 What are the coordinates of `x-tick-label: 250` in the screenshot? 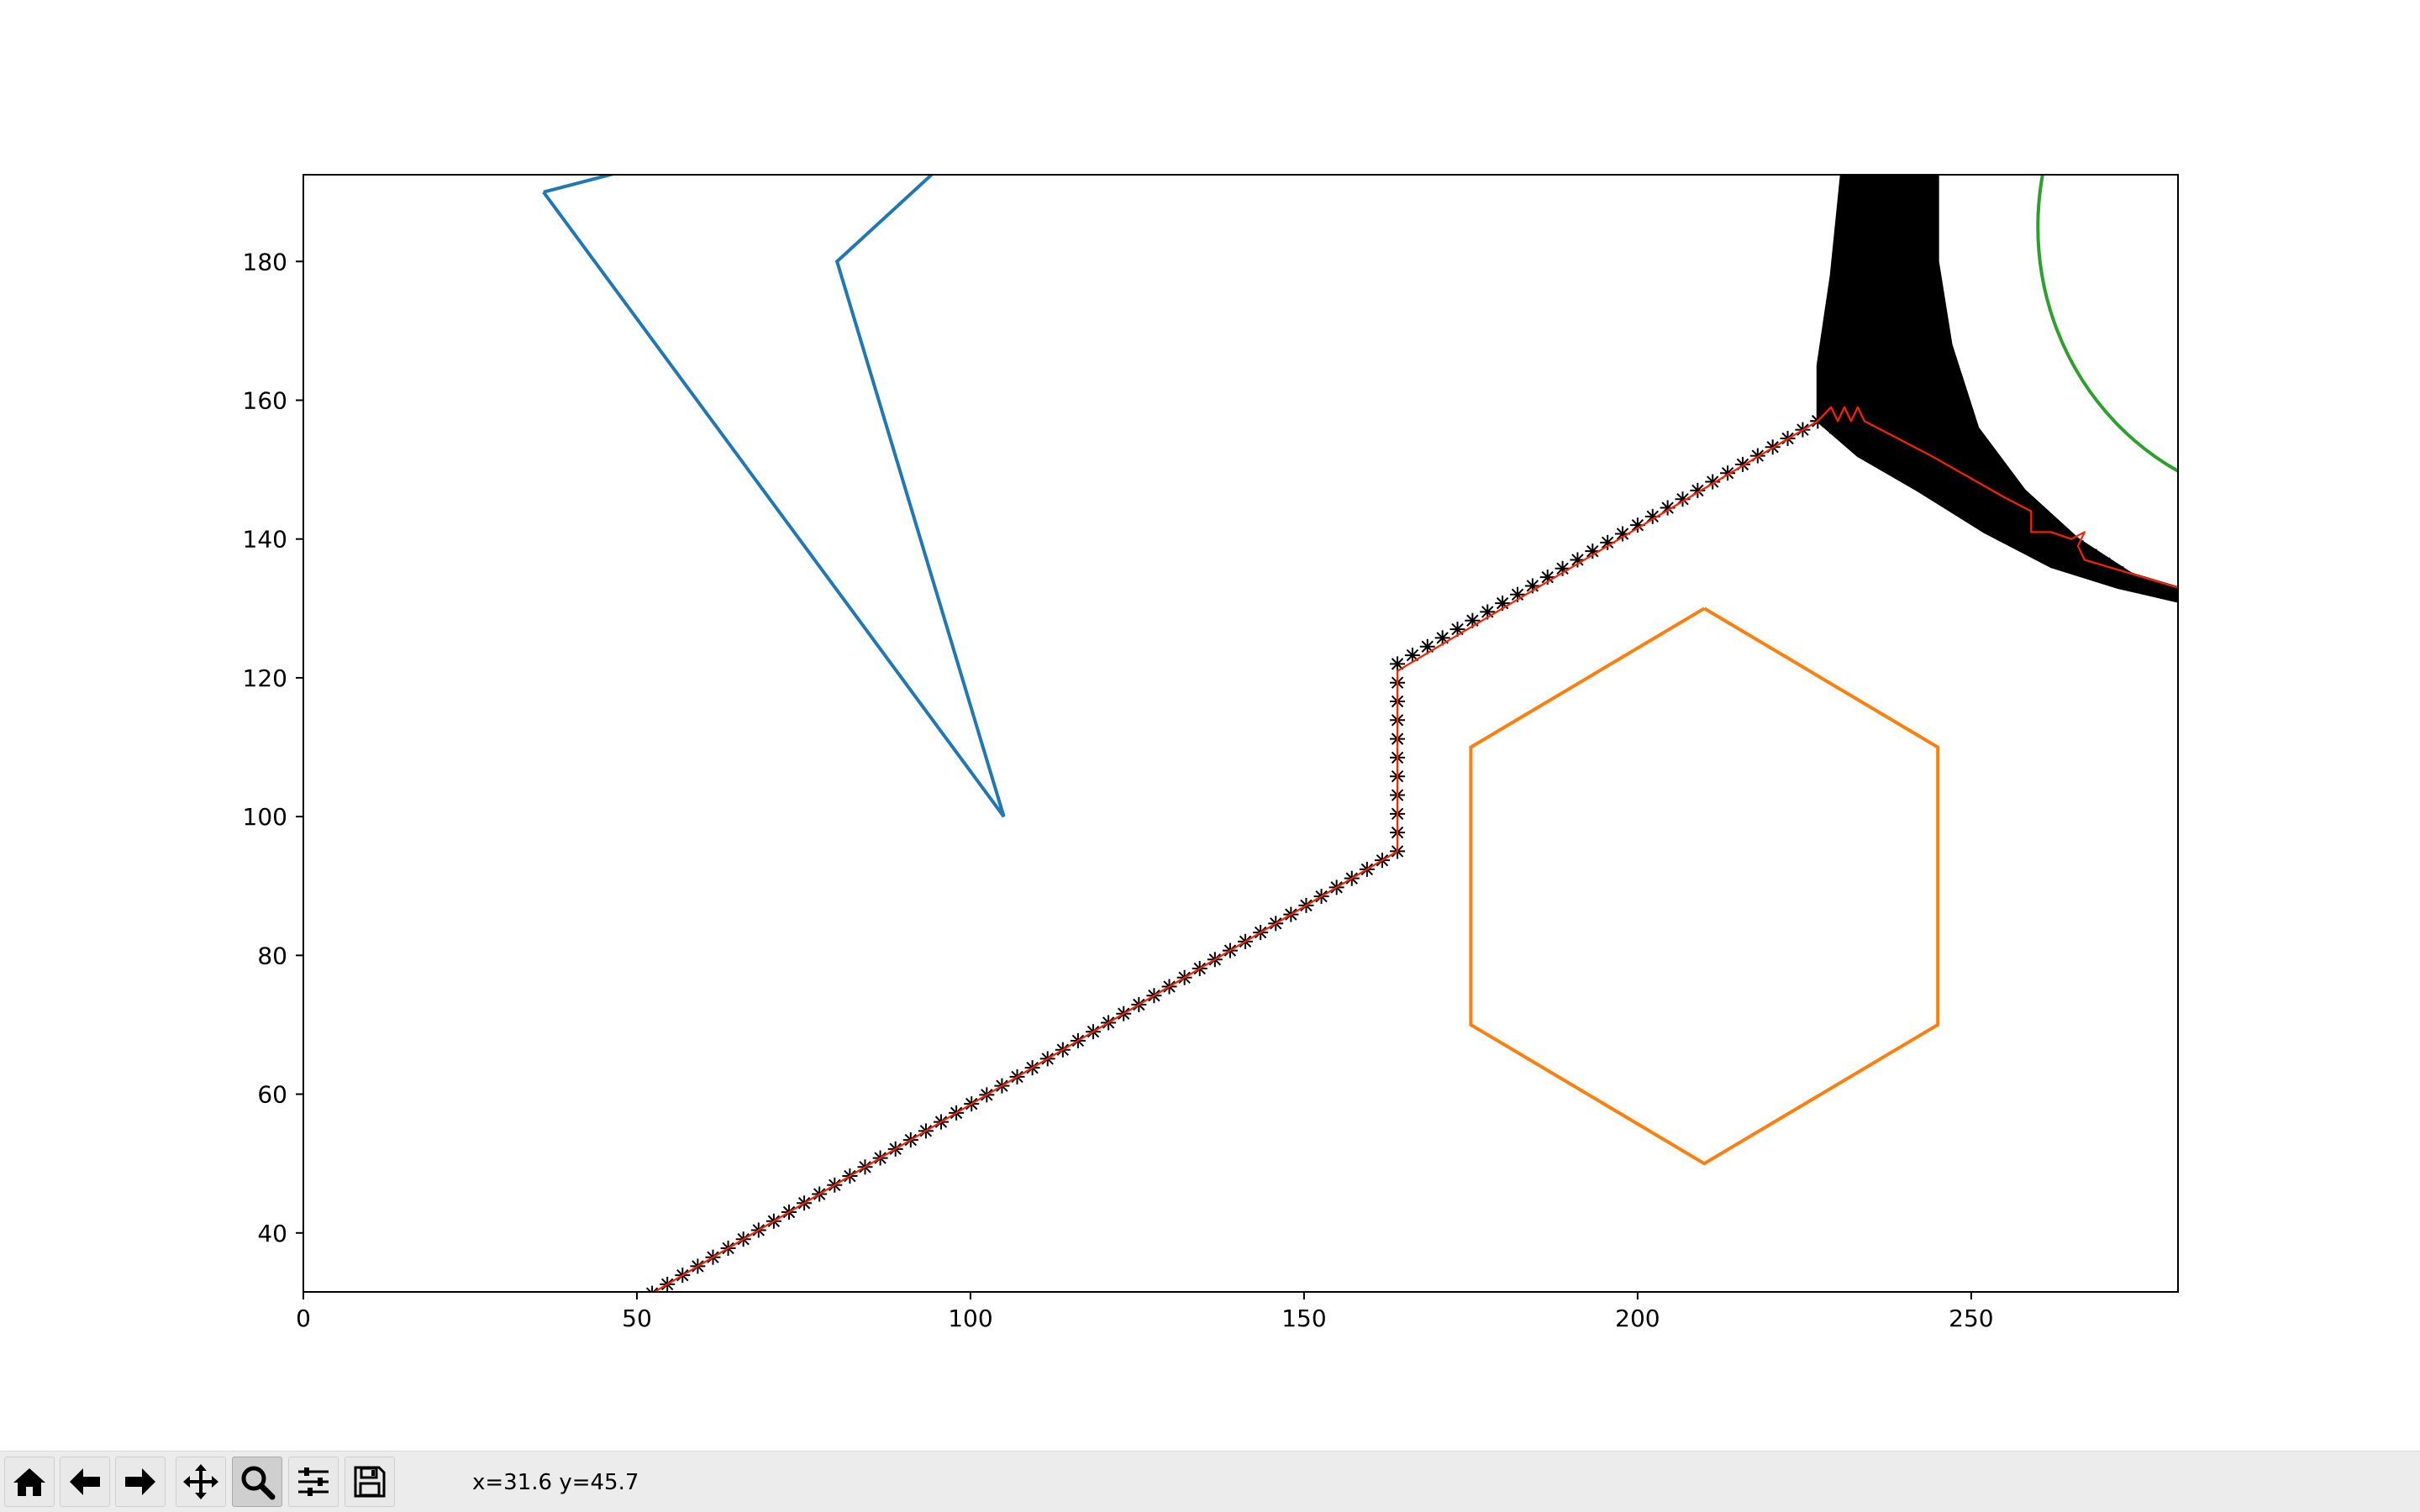 It's located at (1971, 1318).